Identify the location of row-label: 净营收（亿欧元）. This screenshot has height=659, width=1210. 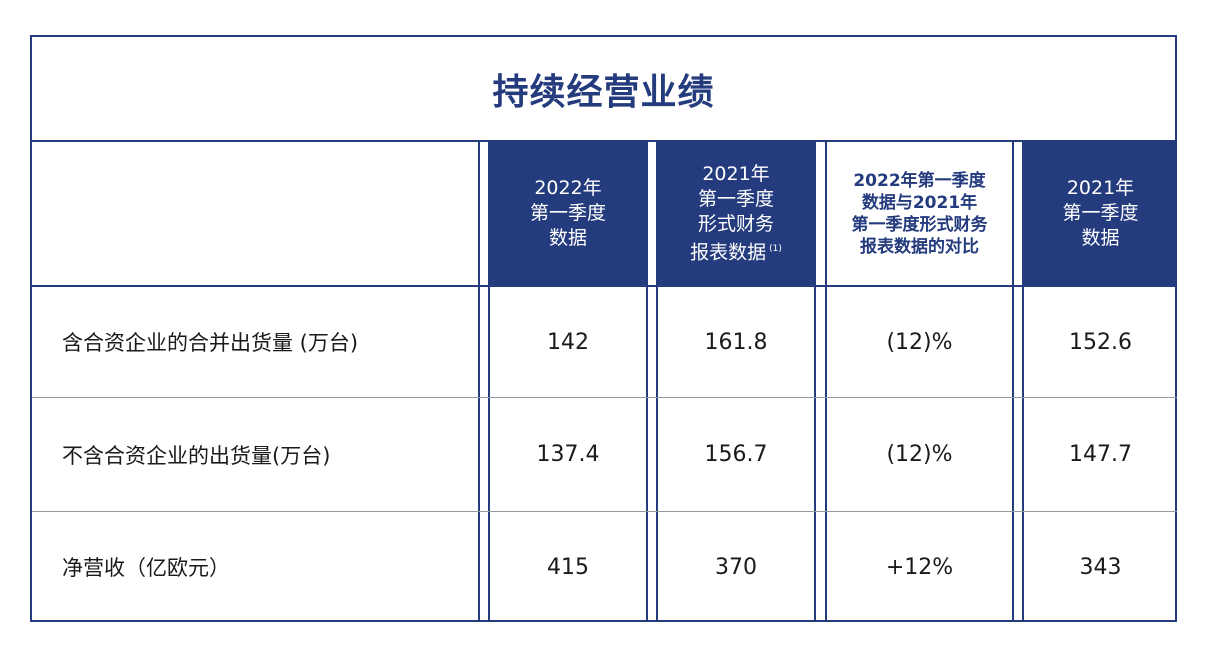
(146, 568).